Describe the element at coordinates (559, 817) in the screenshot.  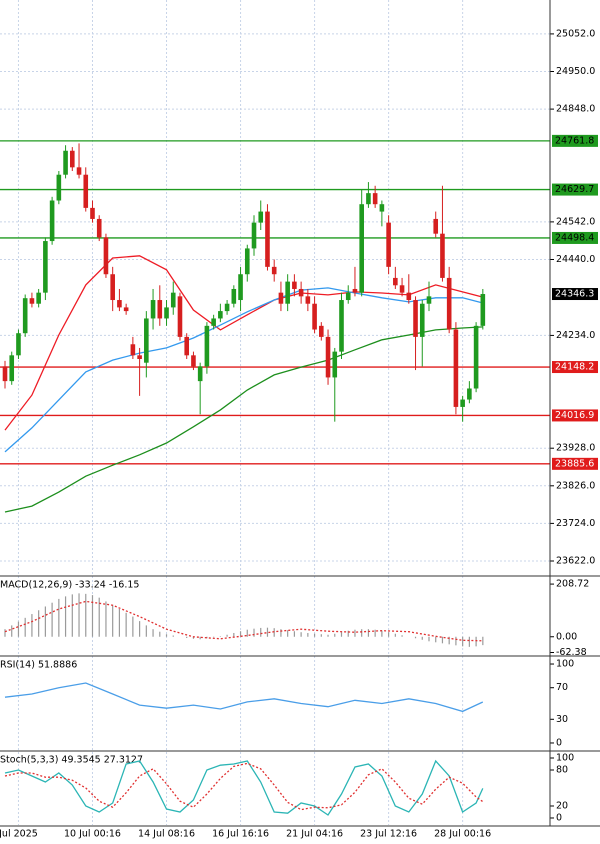
I see `y-tick-label: 0` at that location.